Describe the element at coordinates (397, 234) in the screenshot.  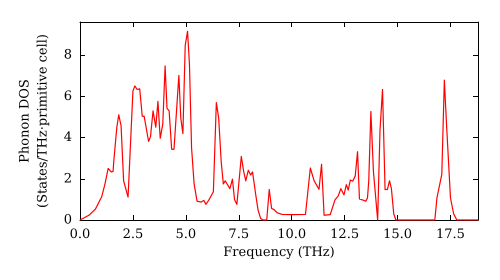
I see `x-tick-label: 15.0` at that location.